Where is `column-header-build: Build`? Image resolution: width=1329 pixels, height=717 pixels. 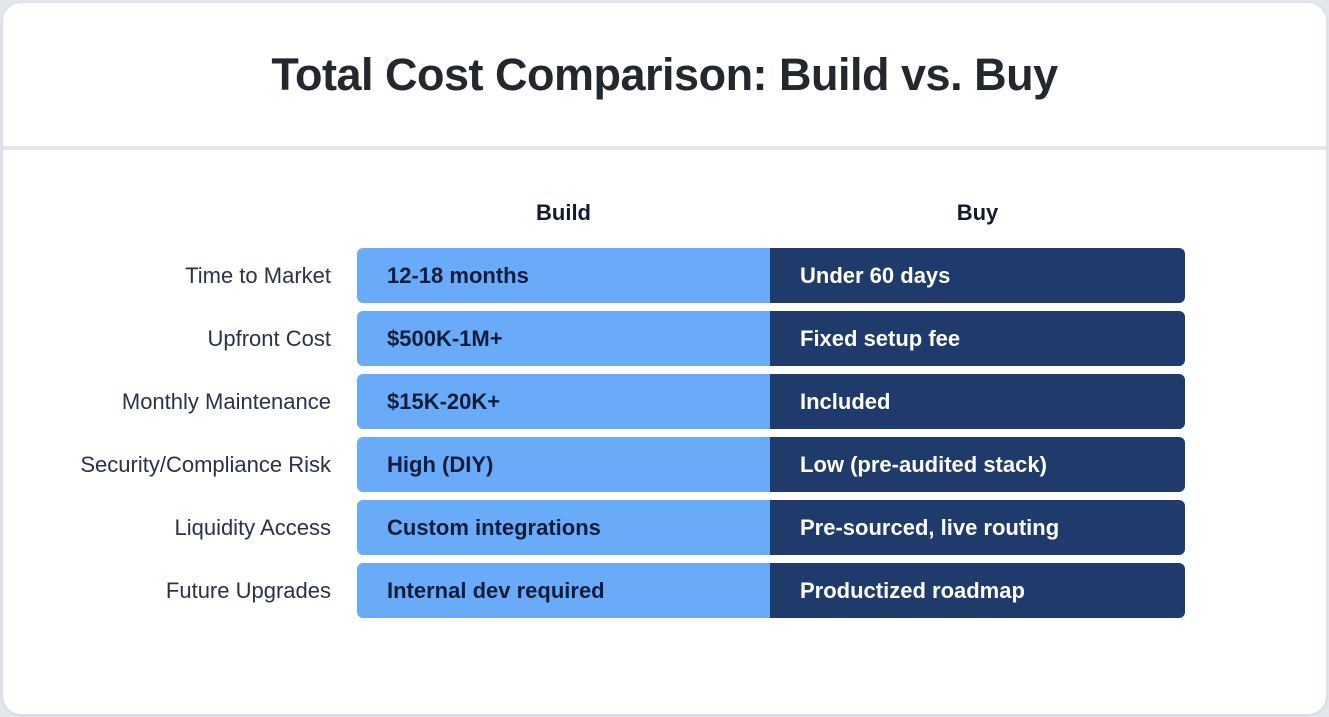 column-header-build: Build is located at coordinates (563, 212).